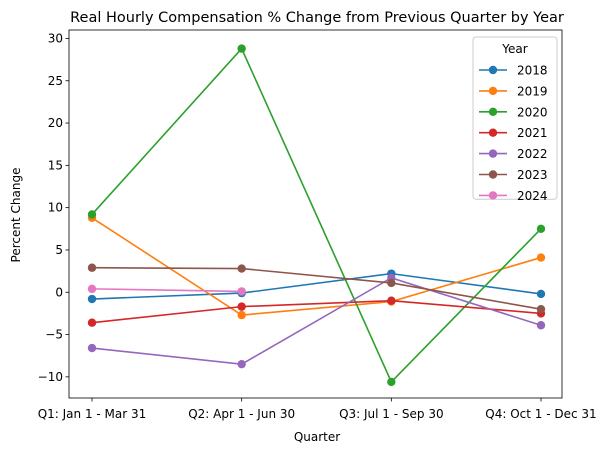  Describe the element at coordinates (55, 81) in the screenshot. I see `y-tick-label: 25` at that location.